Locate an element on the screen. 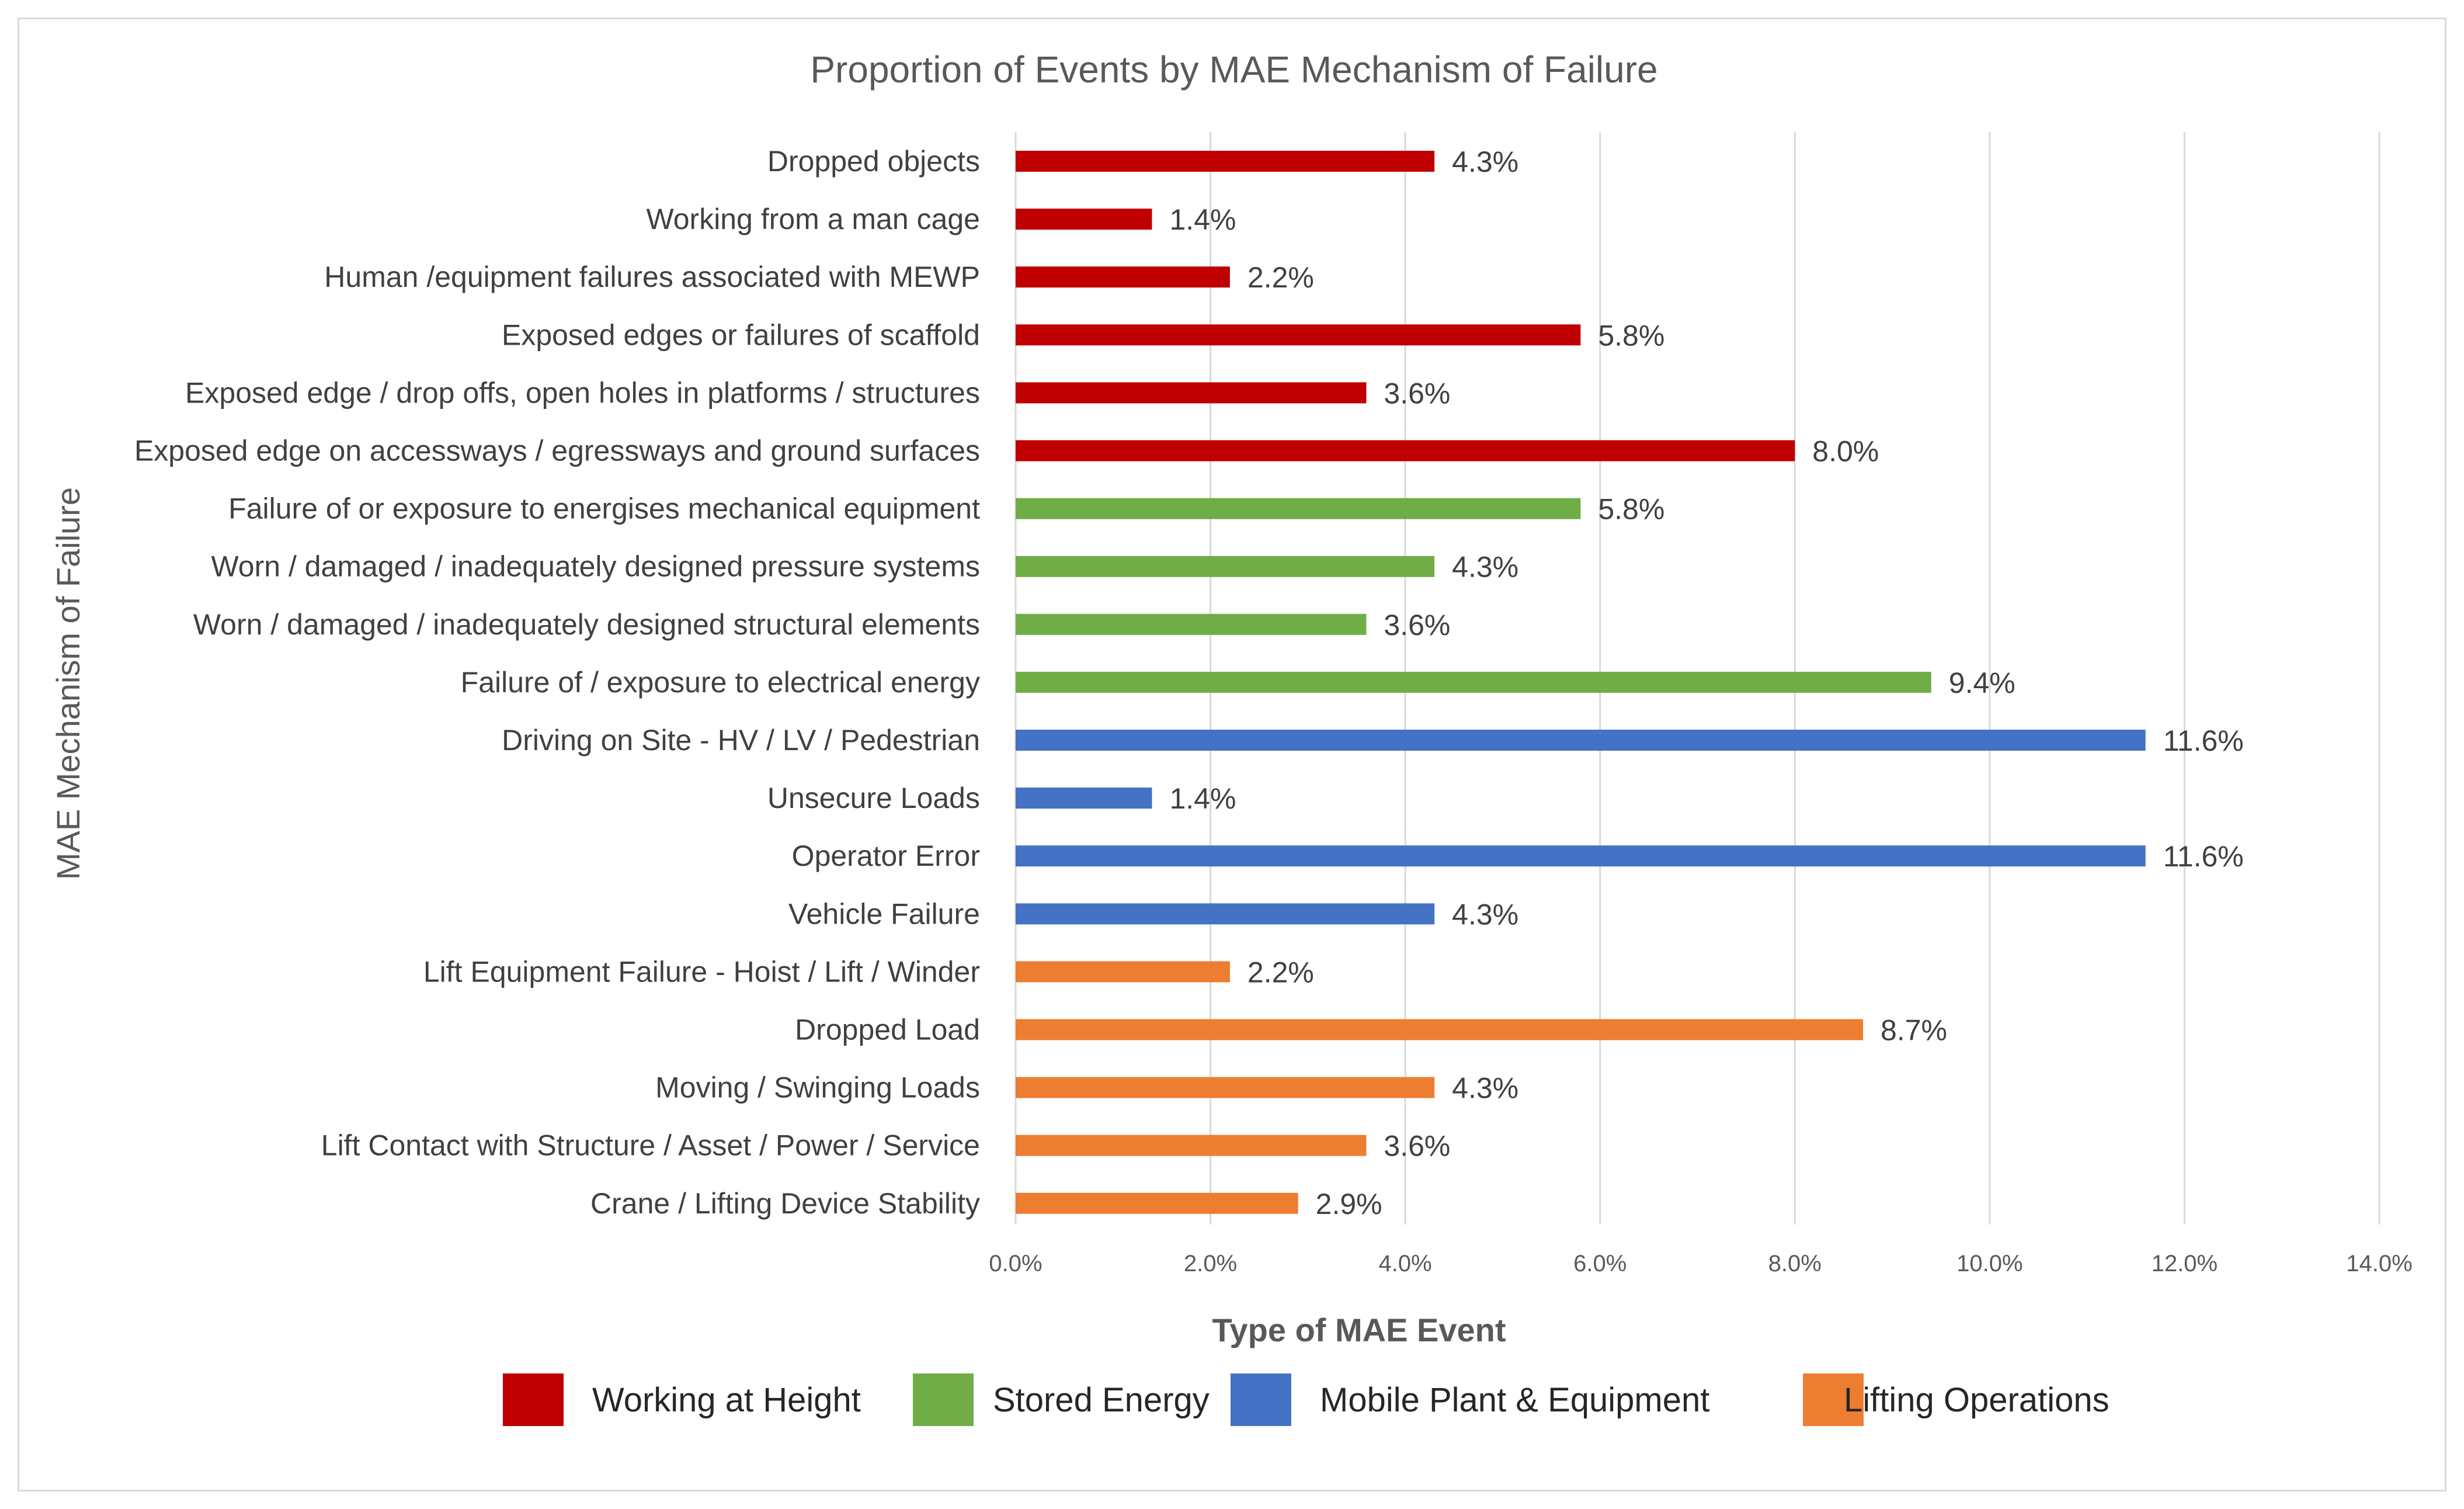  category-label: Dropped Load is located at coordinates (888, 1030).